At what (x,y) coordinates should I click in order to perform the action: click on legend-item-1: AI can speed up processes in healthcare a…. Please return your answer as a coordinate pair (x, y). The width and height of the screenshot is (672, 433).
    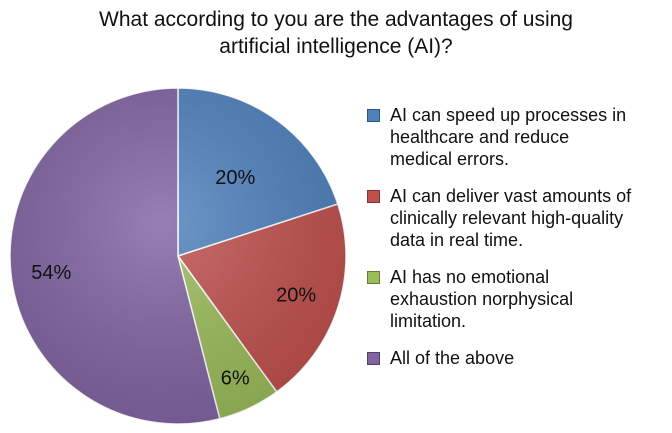
    Looking at the image, I should click on (517, 137).